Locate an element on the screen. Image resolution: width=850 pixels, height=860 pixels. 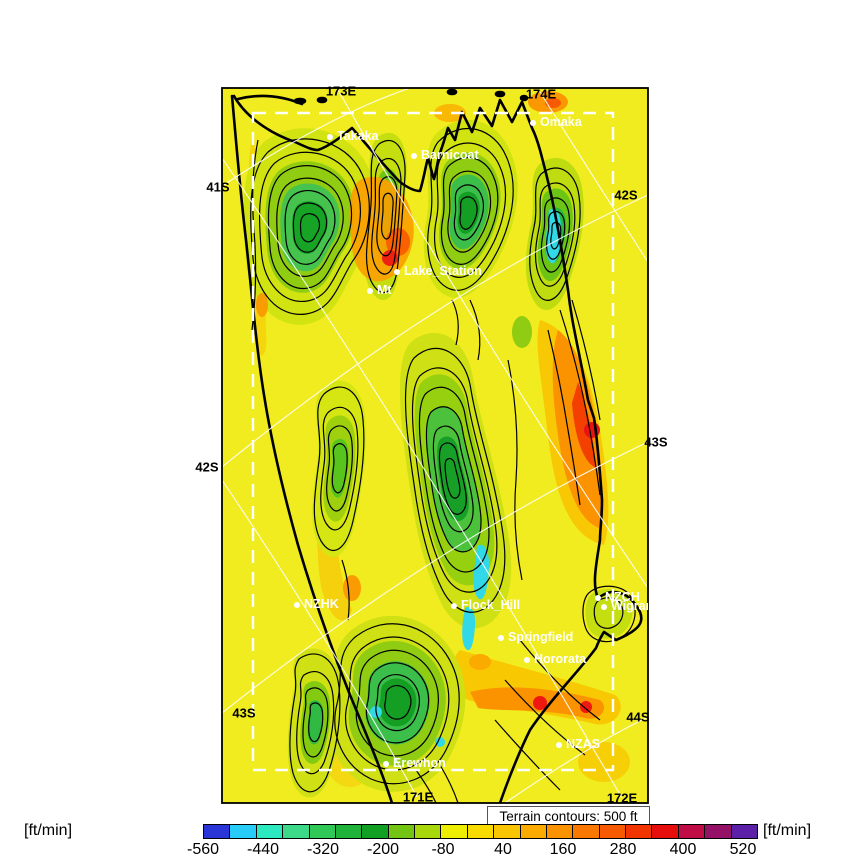
colorbar-tick-400: 400 is located at coordinates (683, 849).